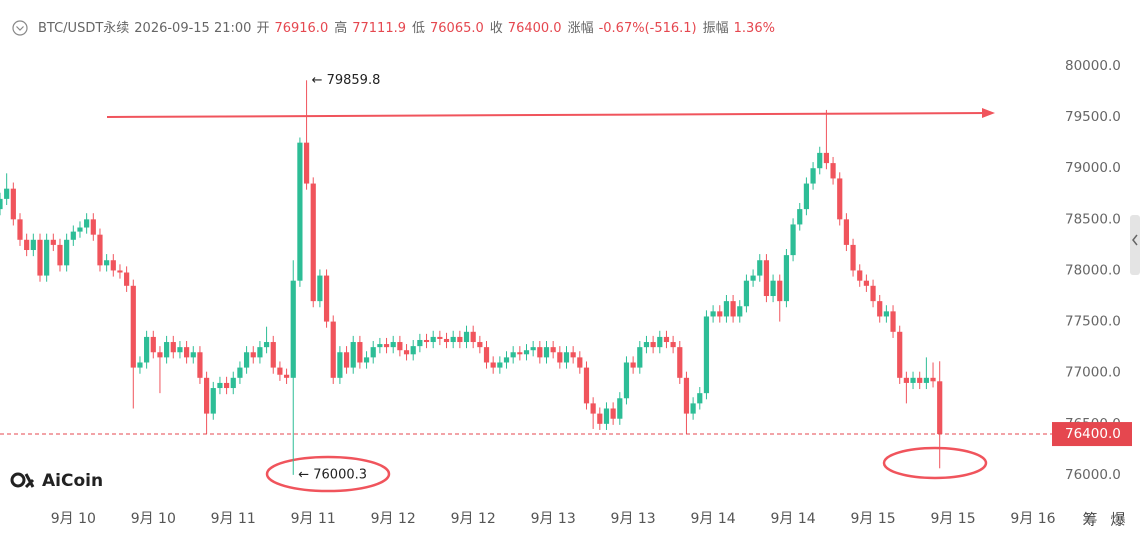  What do you see at coordinates (84, 28) in the screenshot?
I see `symbol: BTC/USDT永续` at bounding box center [84, 28].